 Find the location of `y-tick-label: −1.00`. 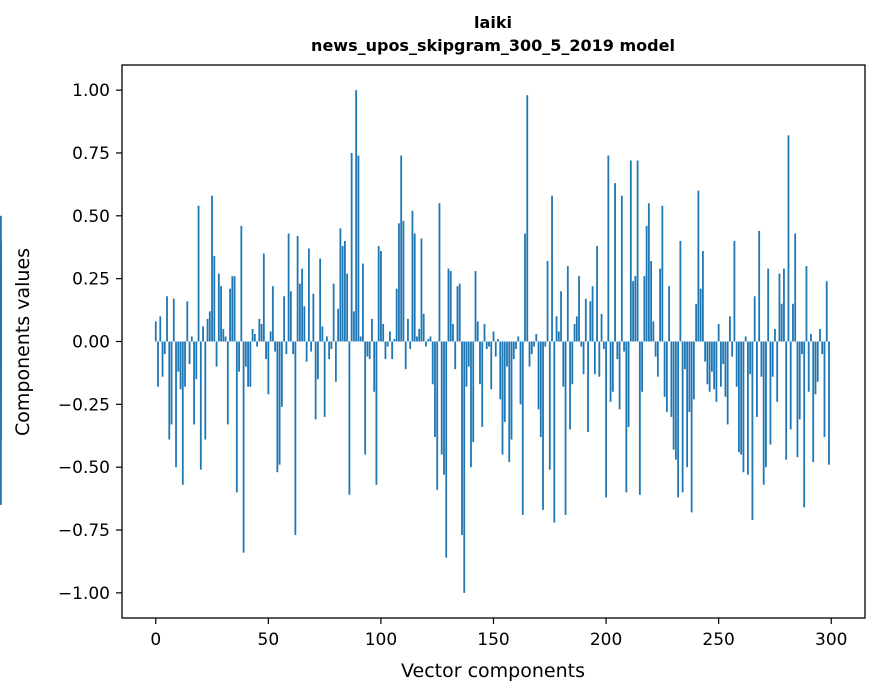

y-tick-label: −1.00 is located at coordinates (84, 594).